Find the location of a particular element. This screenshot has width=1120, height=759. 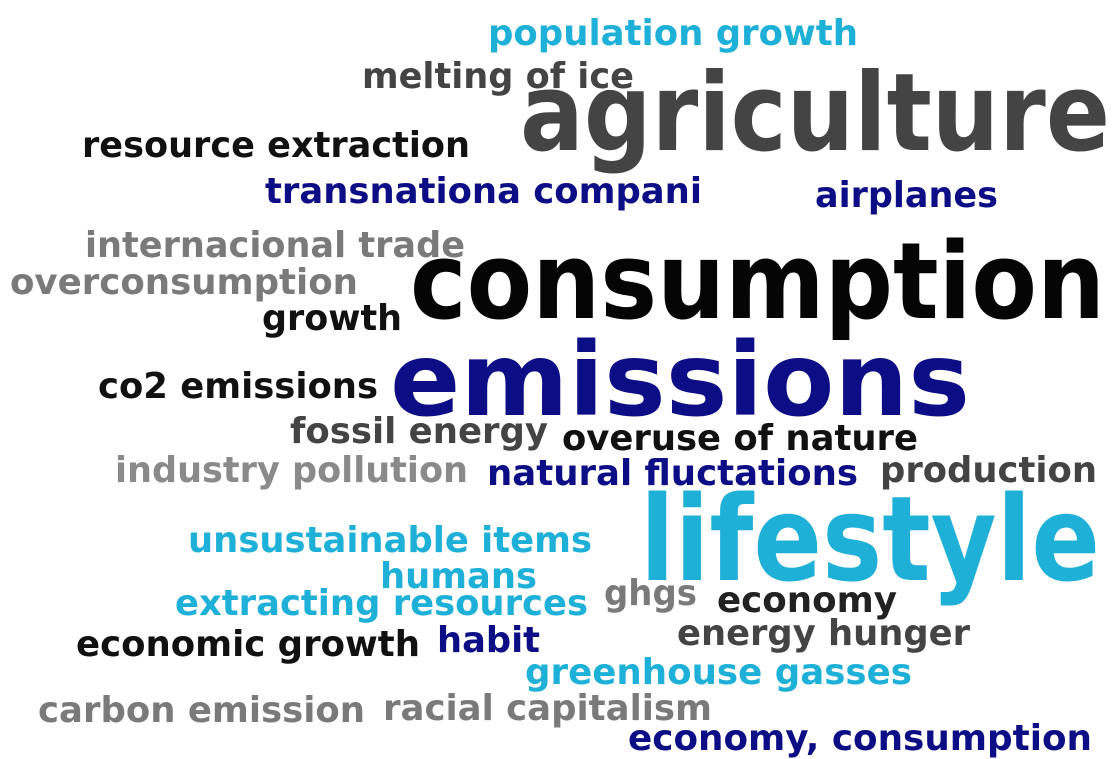

word: melting of ice is located at coordinates (498, 76).